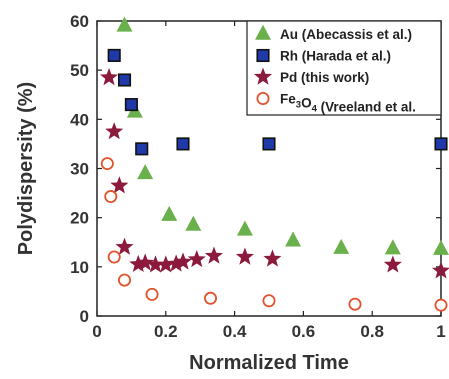 The height and width of the screenshot is (379, 449). Describe the element at coordinates (348, 103) in the screenshot. I see `legend-label: Fe3O4 (Vreeland et al.` at that location.